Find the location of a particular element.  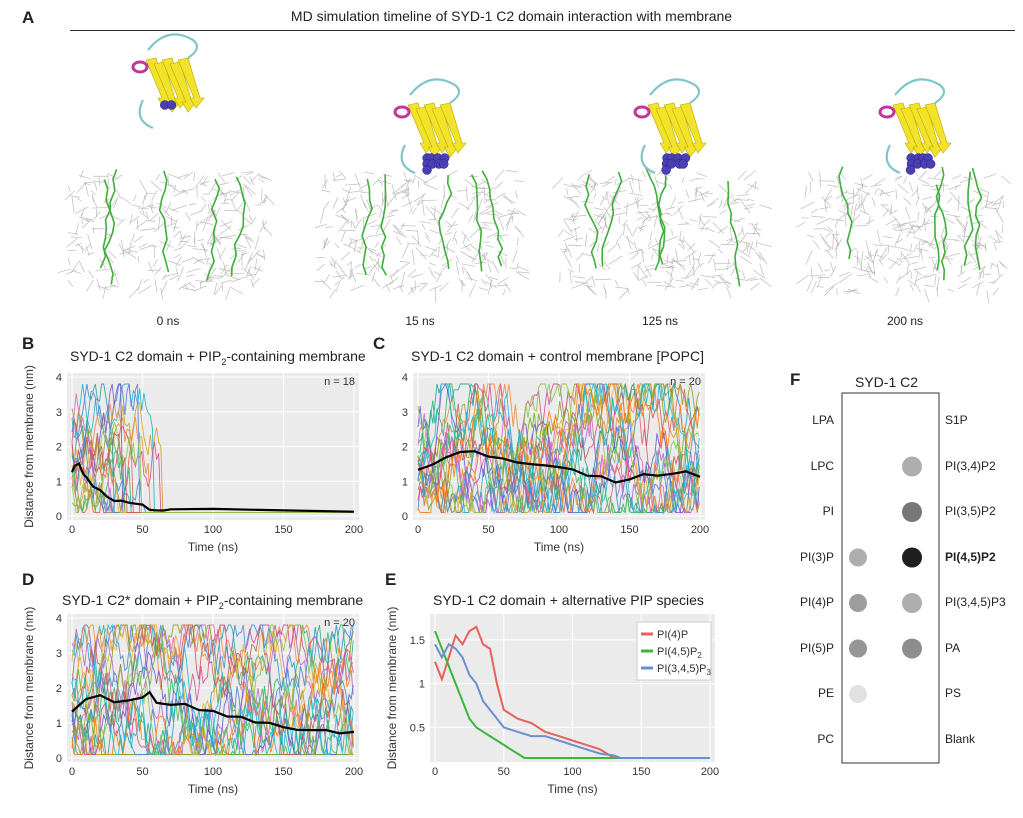

legend: PI(4)P PI(4,5)P2 PI(3,4,5)P3 is located at coordinates (674, 651).